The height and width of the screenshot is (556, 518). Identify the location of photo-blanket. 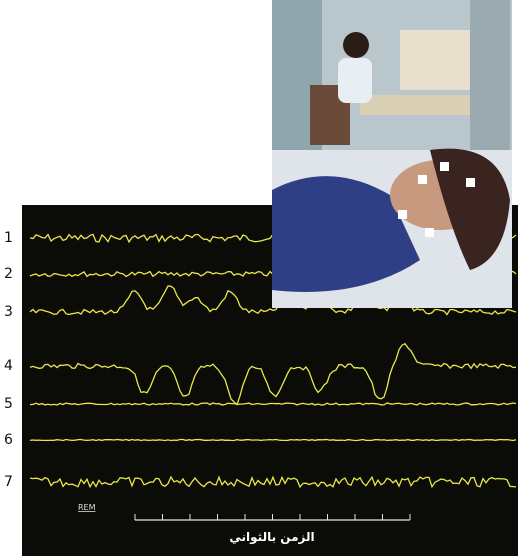
(346, 234).